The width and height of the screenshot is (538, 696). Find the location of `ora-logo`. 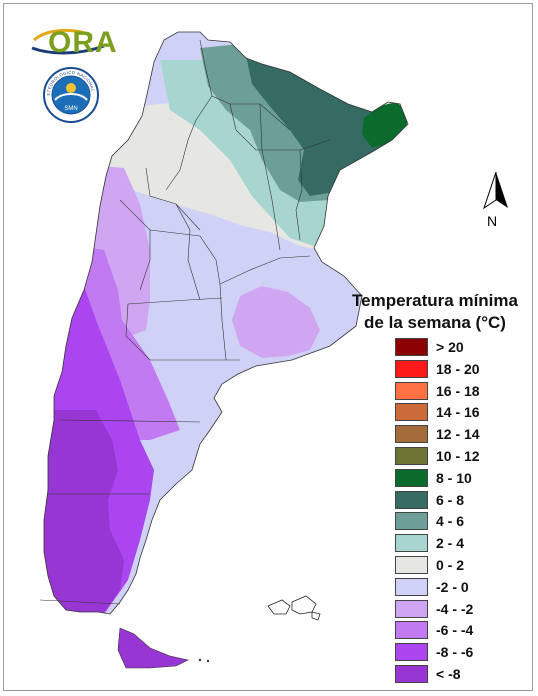

ora-logo is located at coordinates (68, 41).